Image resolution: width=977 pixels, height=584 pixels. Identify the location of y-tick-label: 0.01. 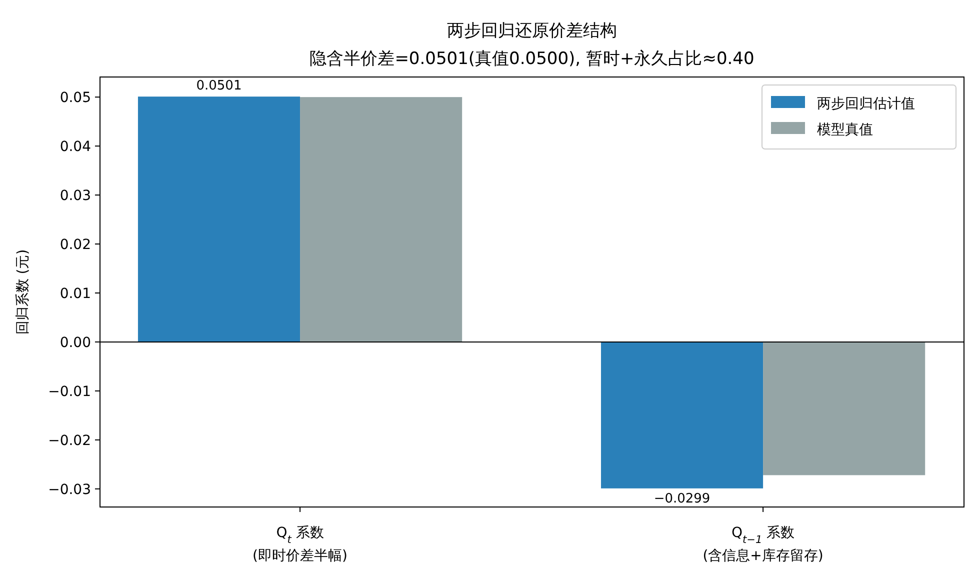
(75, 294).